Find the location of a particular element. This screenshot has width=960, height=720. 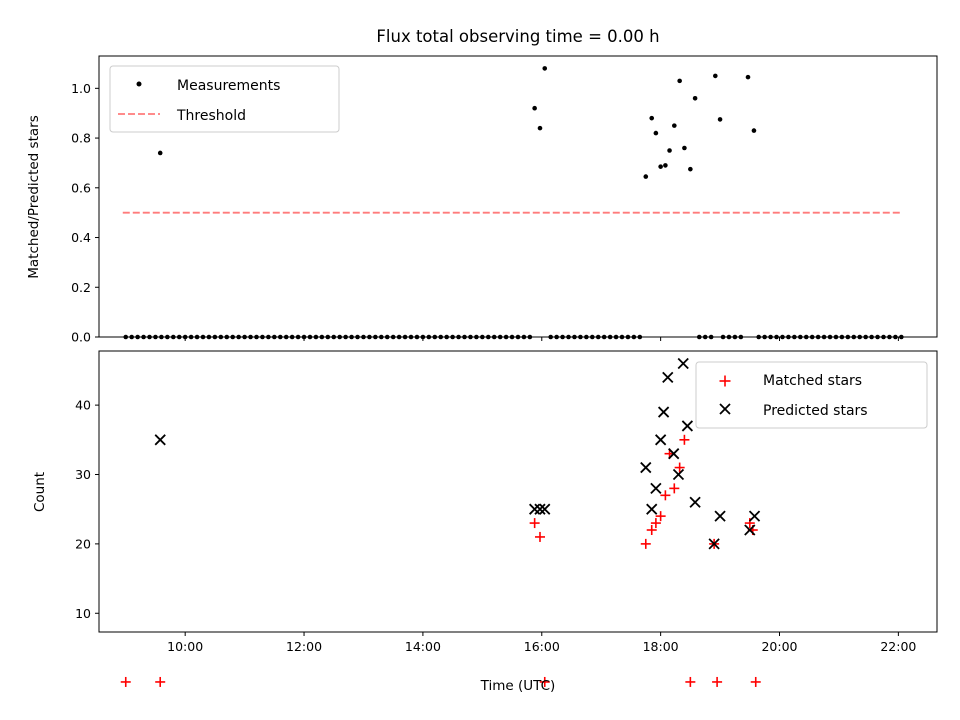

y-tick-label: 1.0 is located at coordinates (81, 88).